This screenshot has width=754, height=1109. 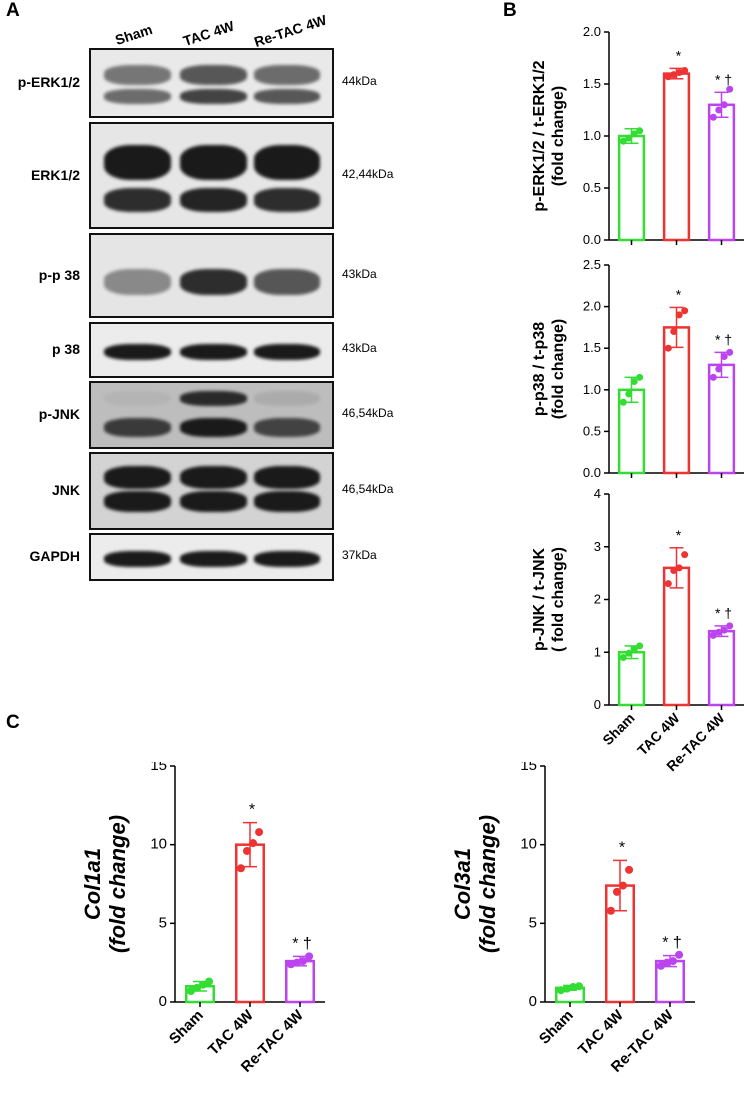 What do you see at coordinates (597, 599) in the screenshot?
I see `y-tick-label: 2` at bounding box center [597, 599].